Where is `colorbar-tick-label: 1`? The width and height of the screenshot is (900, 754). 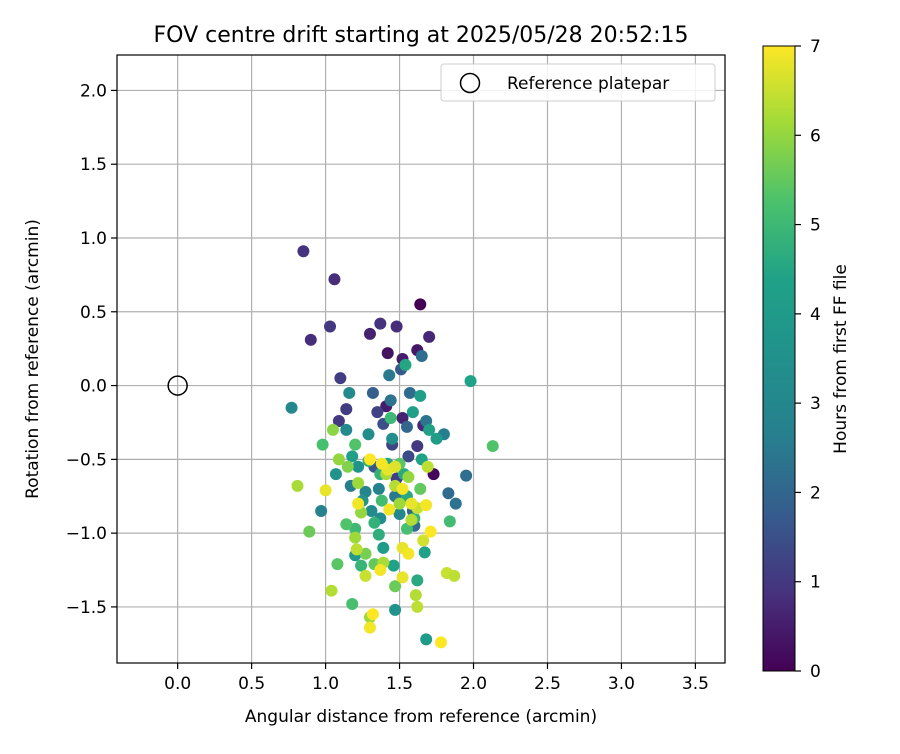
colorbar-tick-label: 1 is located at coordinates (815, 583).